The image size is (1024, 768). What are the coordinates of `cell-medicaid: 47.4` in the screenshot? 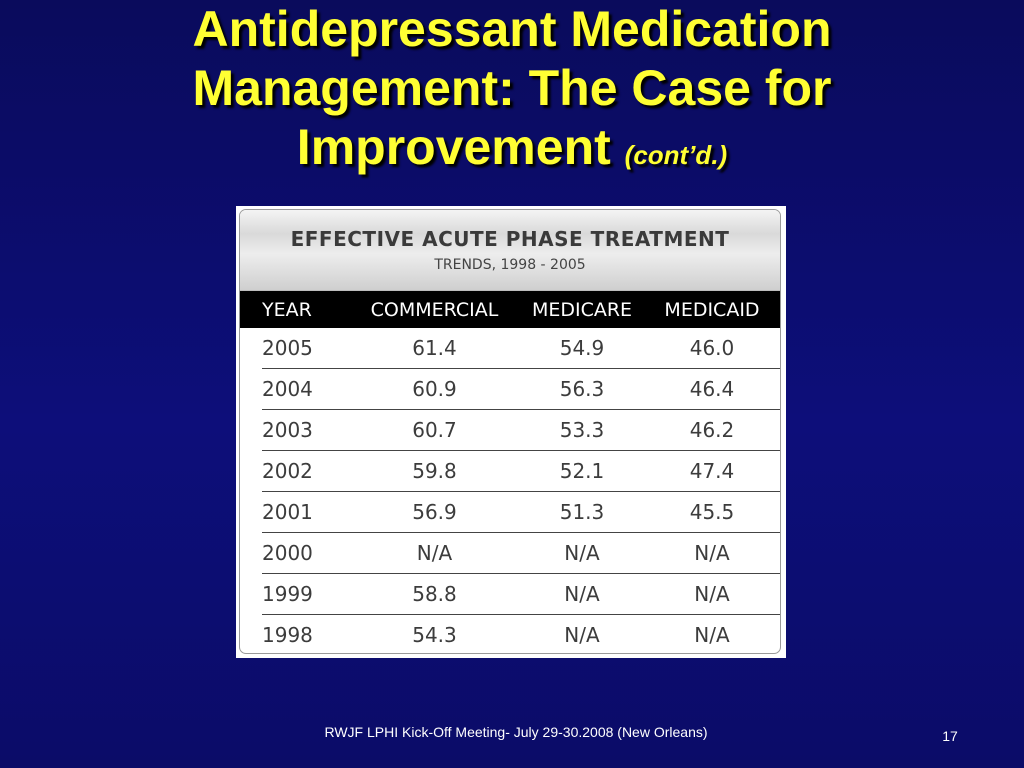 It's located at (712, 471).